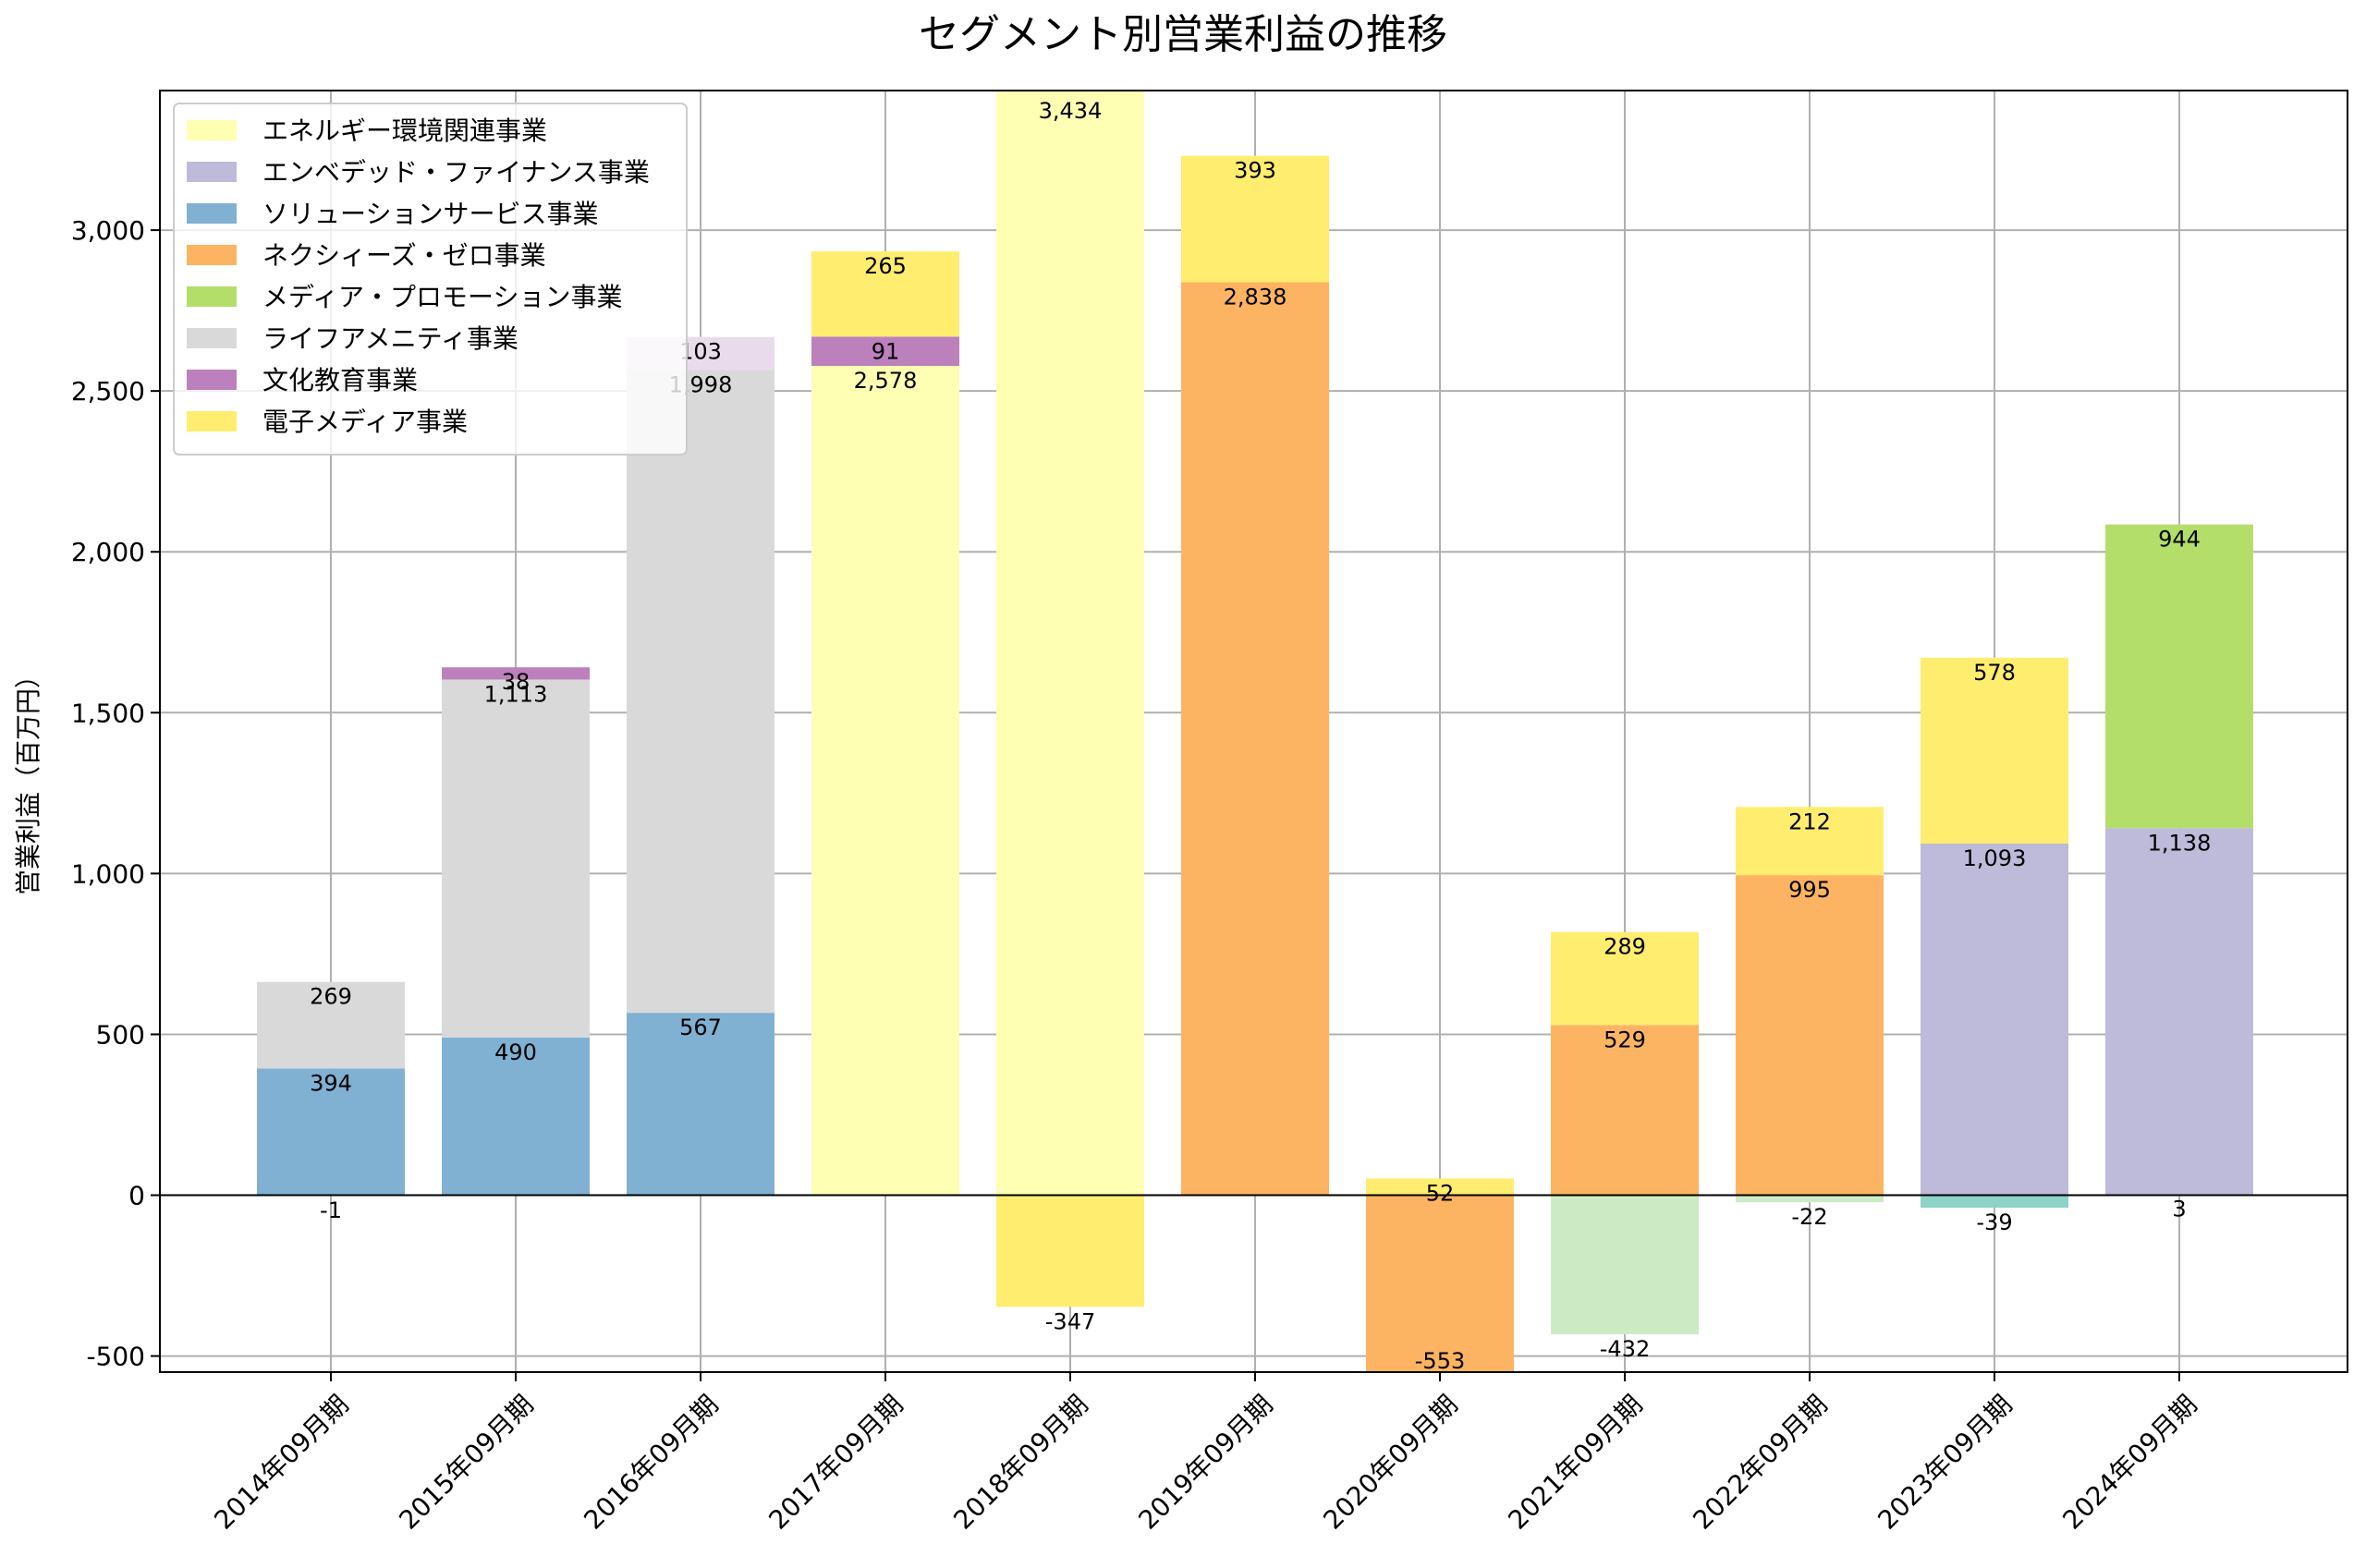  What do you see at coordinates (1625, 1349) in the screenshot?
I see `data-label: -432` at bounding box center [1625, 1349].